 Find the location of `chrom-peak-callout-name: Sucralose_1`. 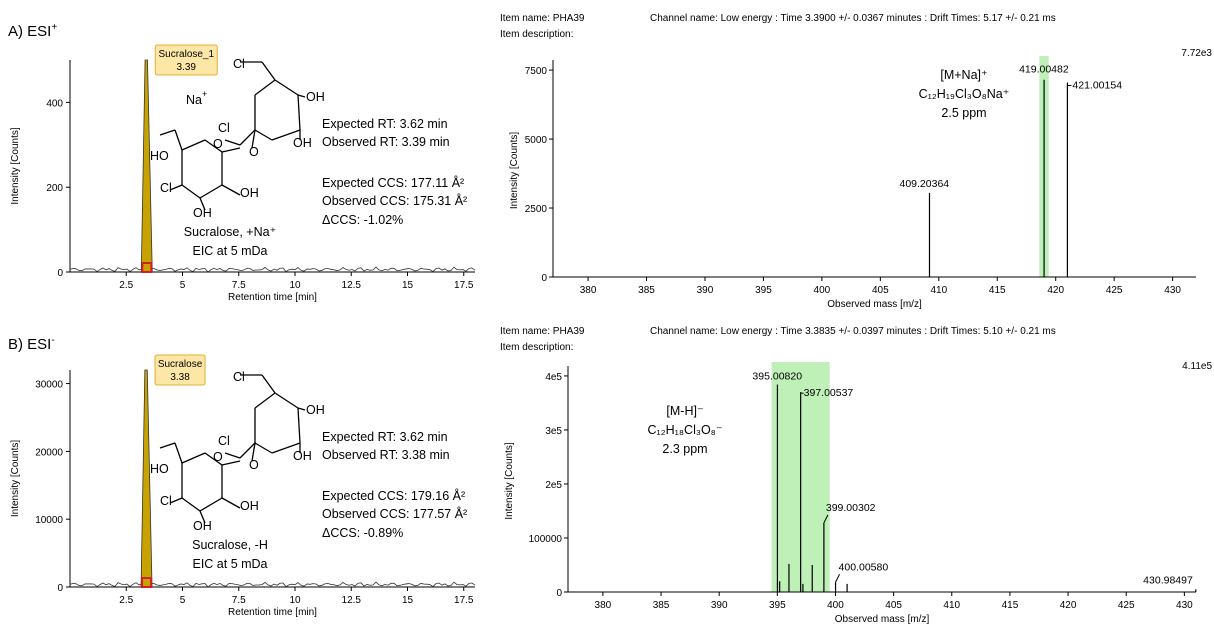

chrom-peak-callout-name: Sucralose_1 is located at coordinates (186, 54).